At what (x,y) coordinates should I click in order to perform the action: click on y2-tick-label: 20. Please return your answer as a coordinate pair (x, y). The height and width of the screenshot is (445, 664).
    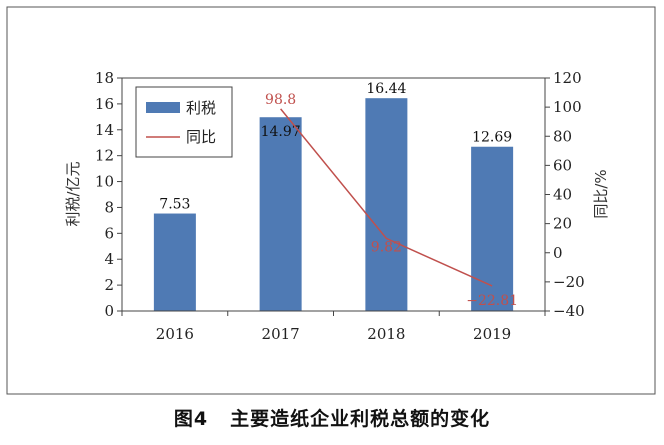
    Looking at the image, I should click on (562, 224).